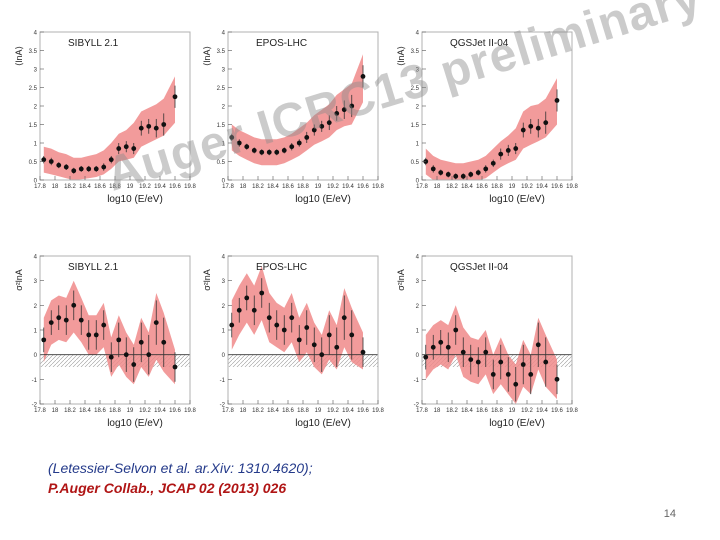 The width and height of the screenshot is (720, 540). What do you see at coordinates (223, 406) in the screenshot?
I see `y-tick-label: -2` at bounding box center [223, 406].